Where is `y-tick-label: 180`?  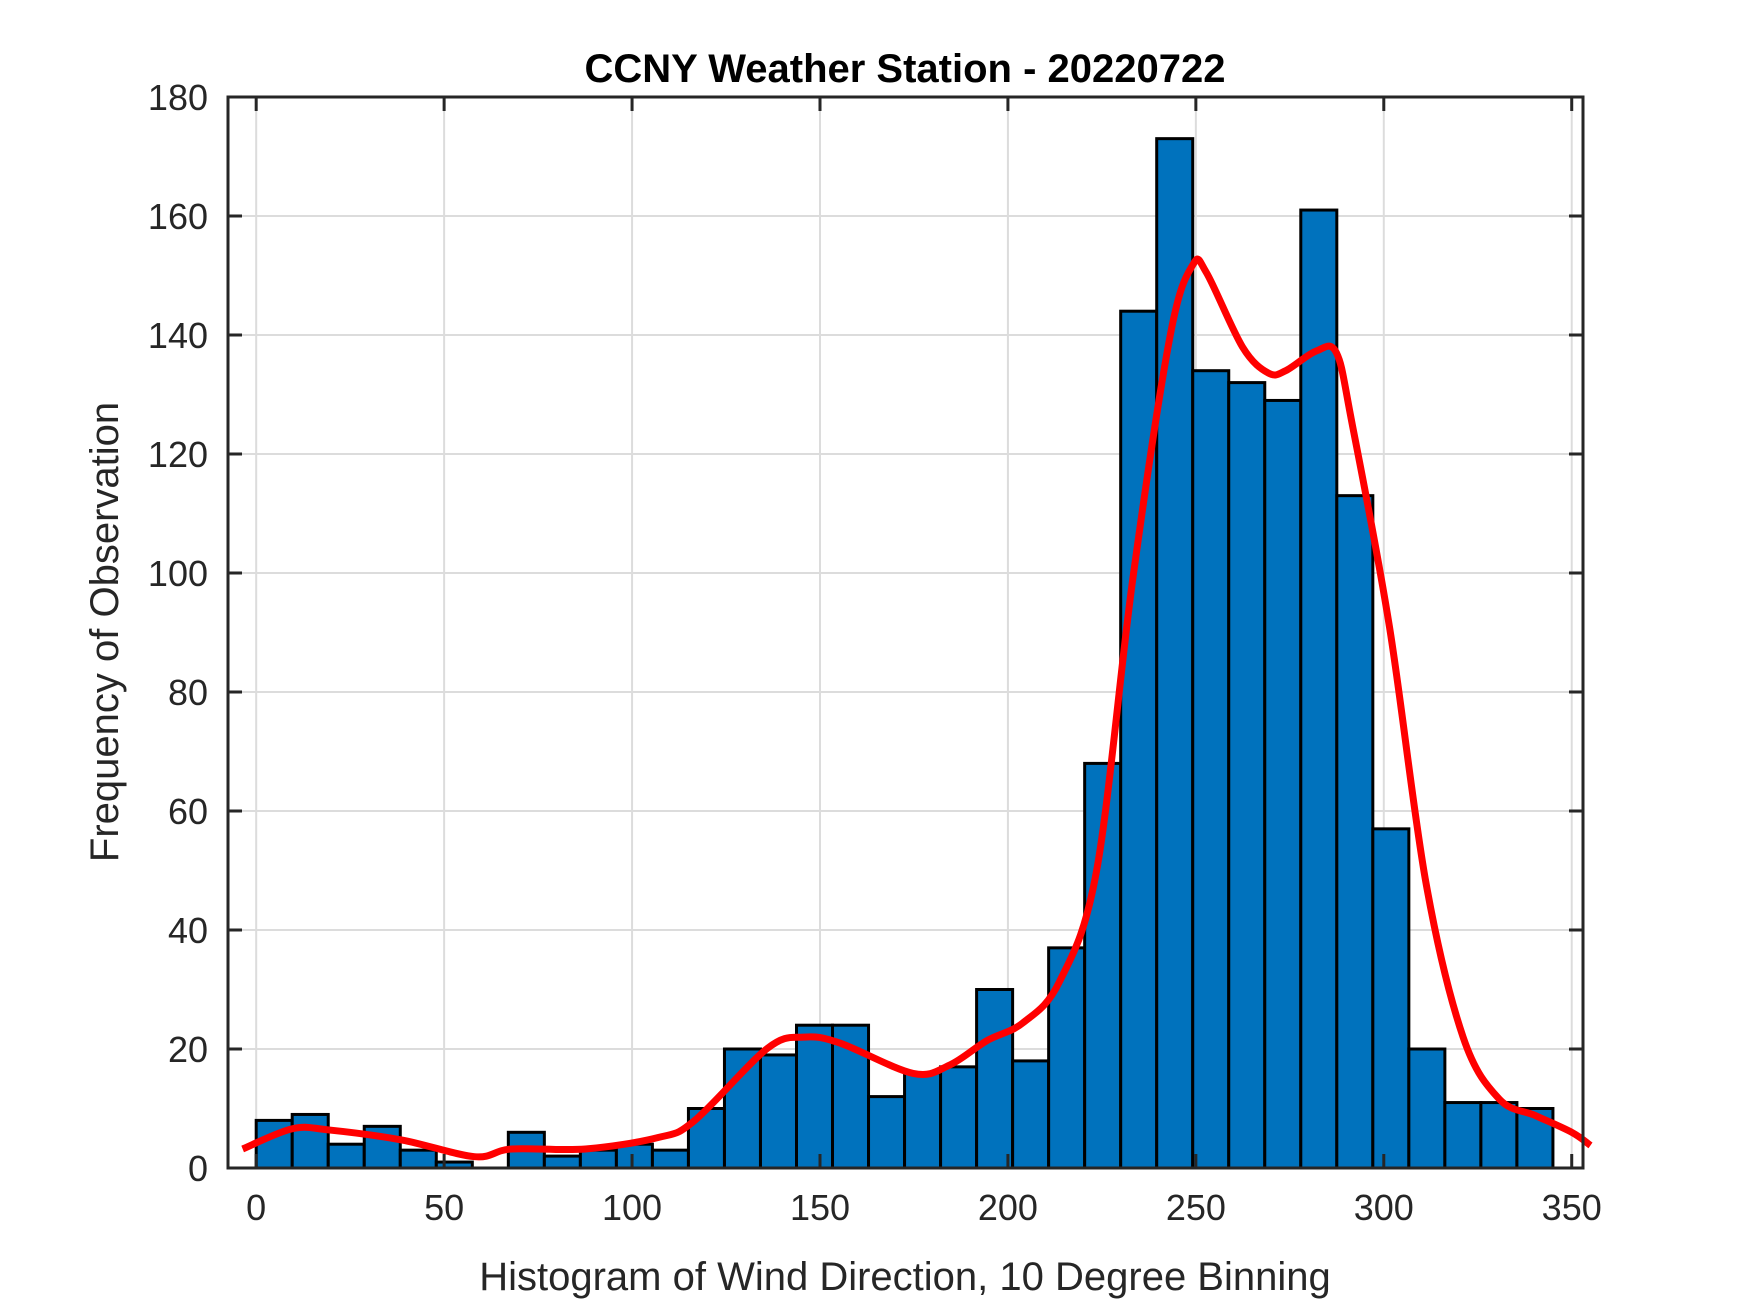 y-tick-label: 180 is located at coordinates (178, 97).